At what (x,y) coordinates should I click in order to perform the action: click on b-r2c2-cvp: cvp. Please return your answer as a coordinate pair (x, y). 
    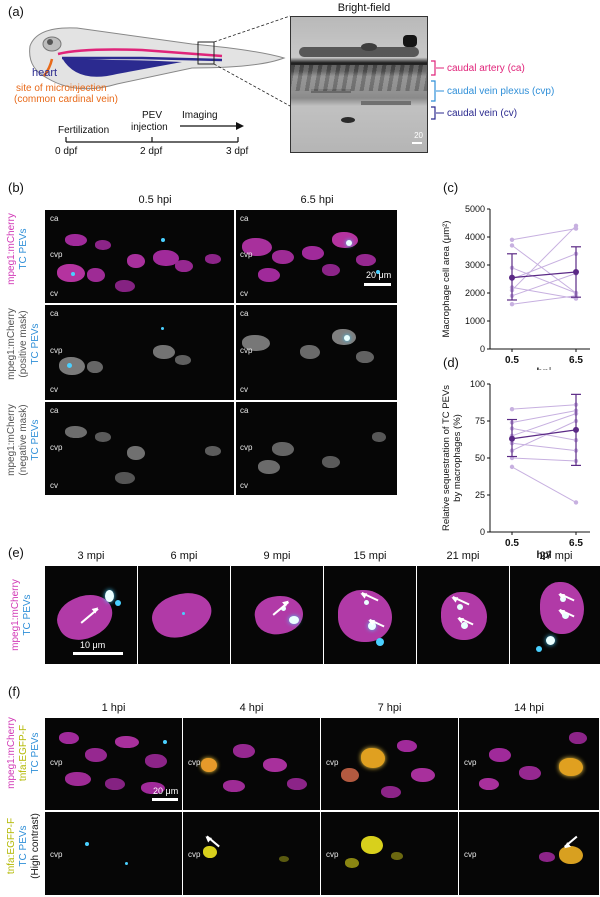
    Looking at the image, I should click on (246, 350).